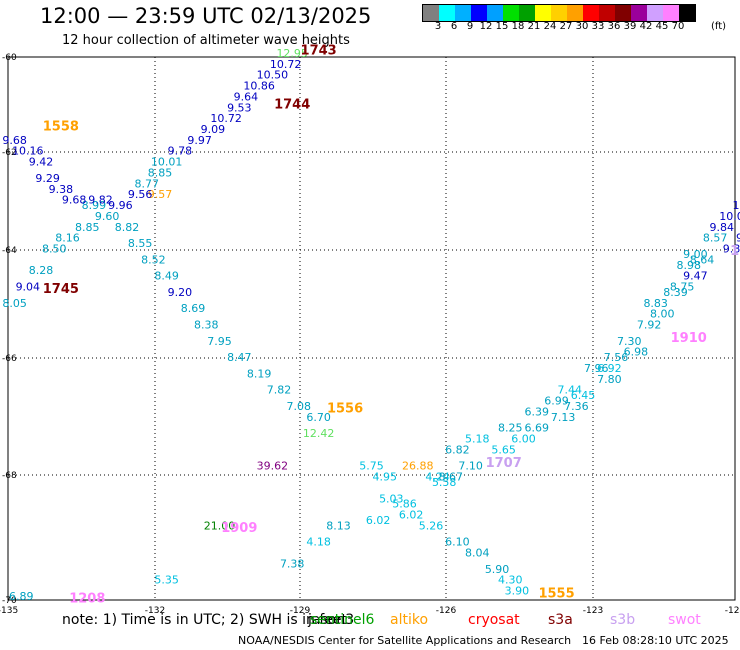 Image resolution: width=740 pixels, height=650 pixels. Describe the element at coordinates (457, 449) in the screenshot. I see `wave-height-value: 6.82` at that location.